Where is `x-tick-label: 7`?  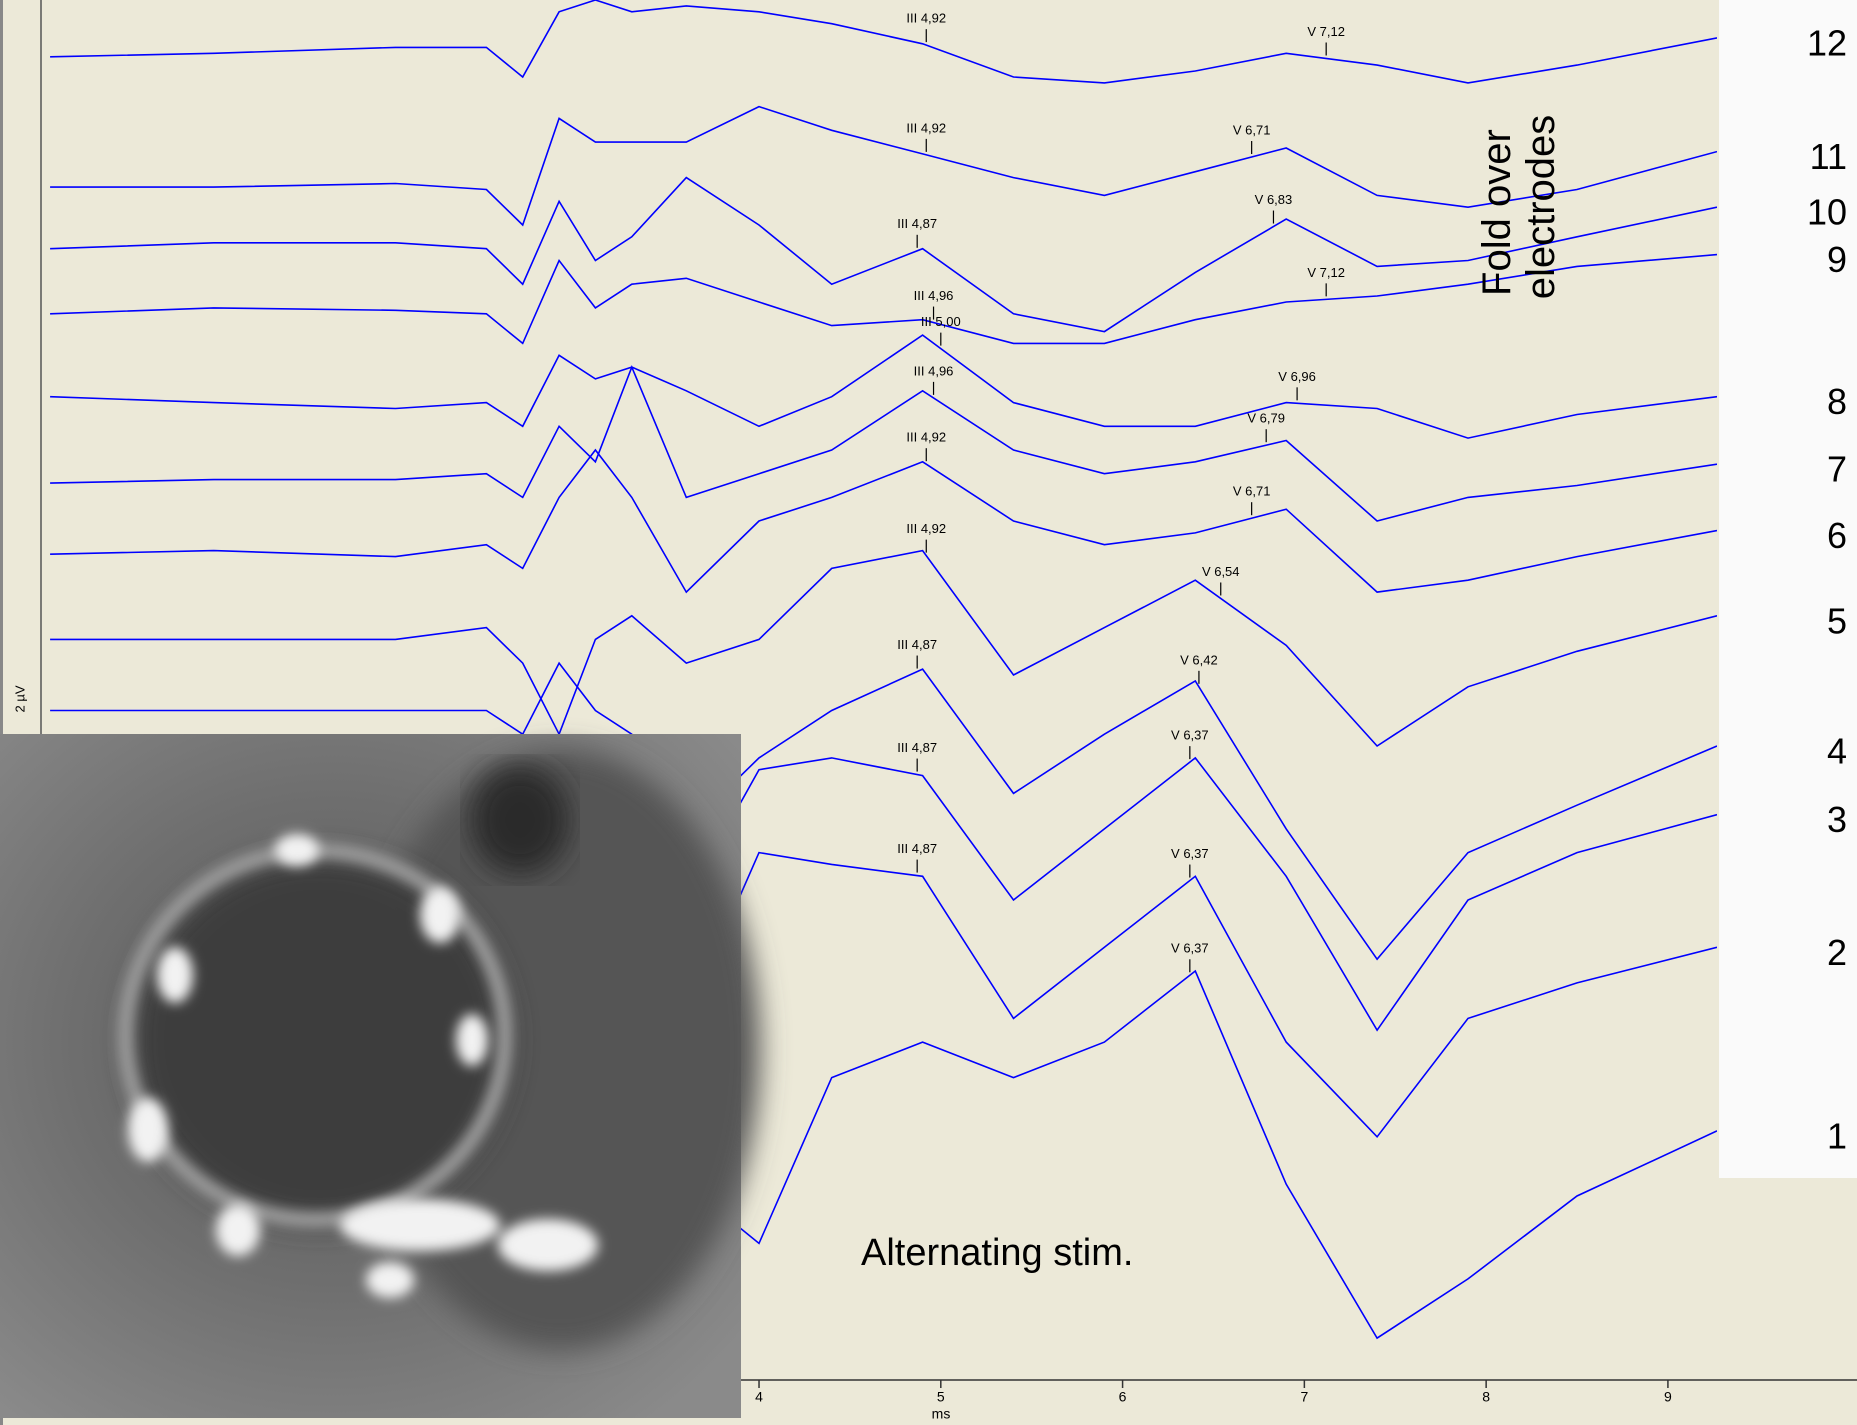 x-tick-label: 7 is located at coordinates (1304, 1397).